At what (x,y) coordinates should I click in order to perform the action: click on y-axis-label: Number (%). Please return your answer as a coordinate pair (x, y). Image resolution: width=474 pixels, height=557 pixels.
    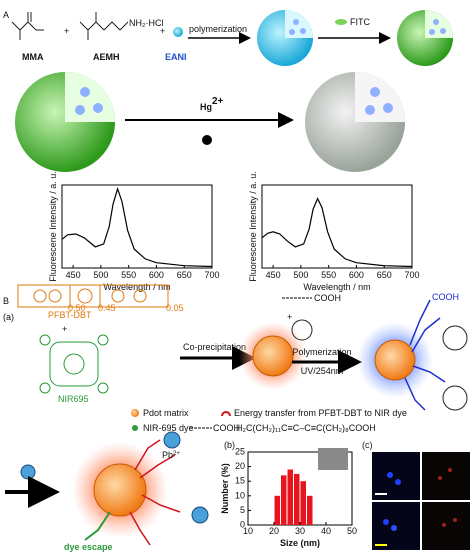
    Looking at the image, I should click on (225, 488).